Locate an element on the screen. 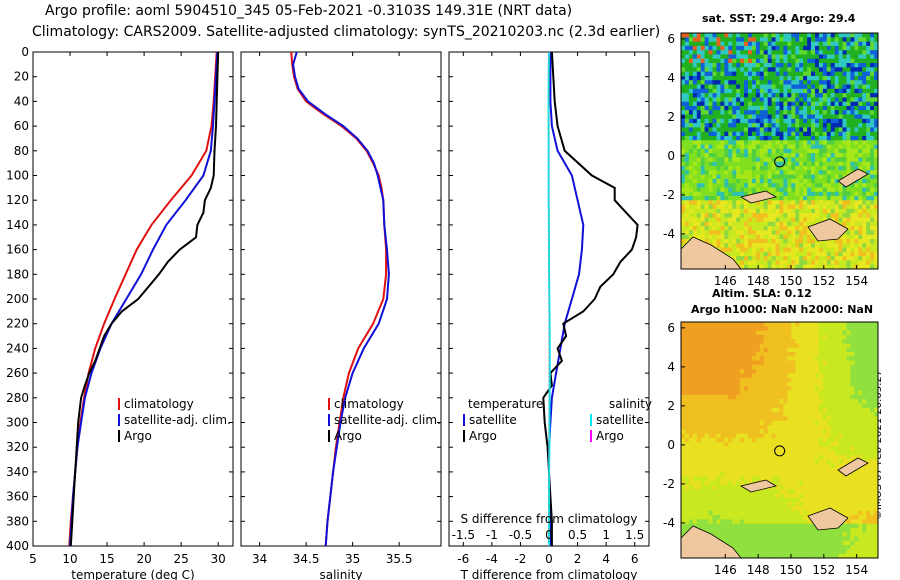 The width and height of the screenshot is (900, 580). salinity-xtick-label: 34 is located at coordinates (259, 559).